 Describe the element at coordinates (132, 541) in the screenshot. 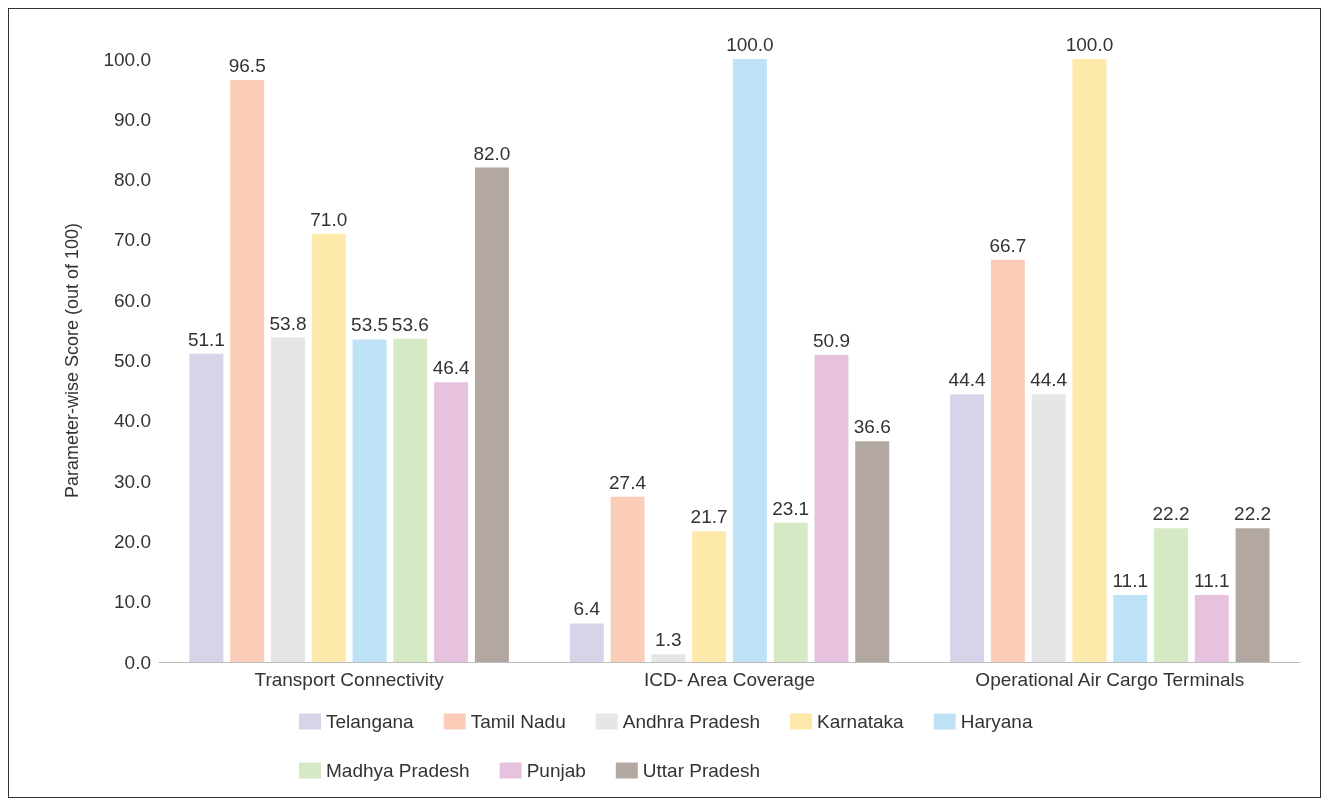

I see `y-tick-label: 20.0` at that location.